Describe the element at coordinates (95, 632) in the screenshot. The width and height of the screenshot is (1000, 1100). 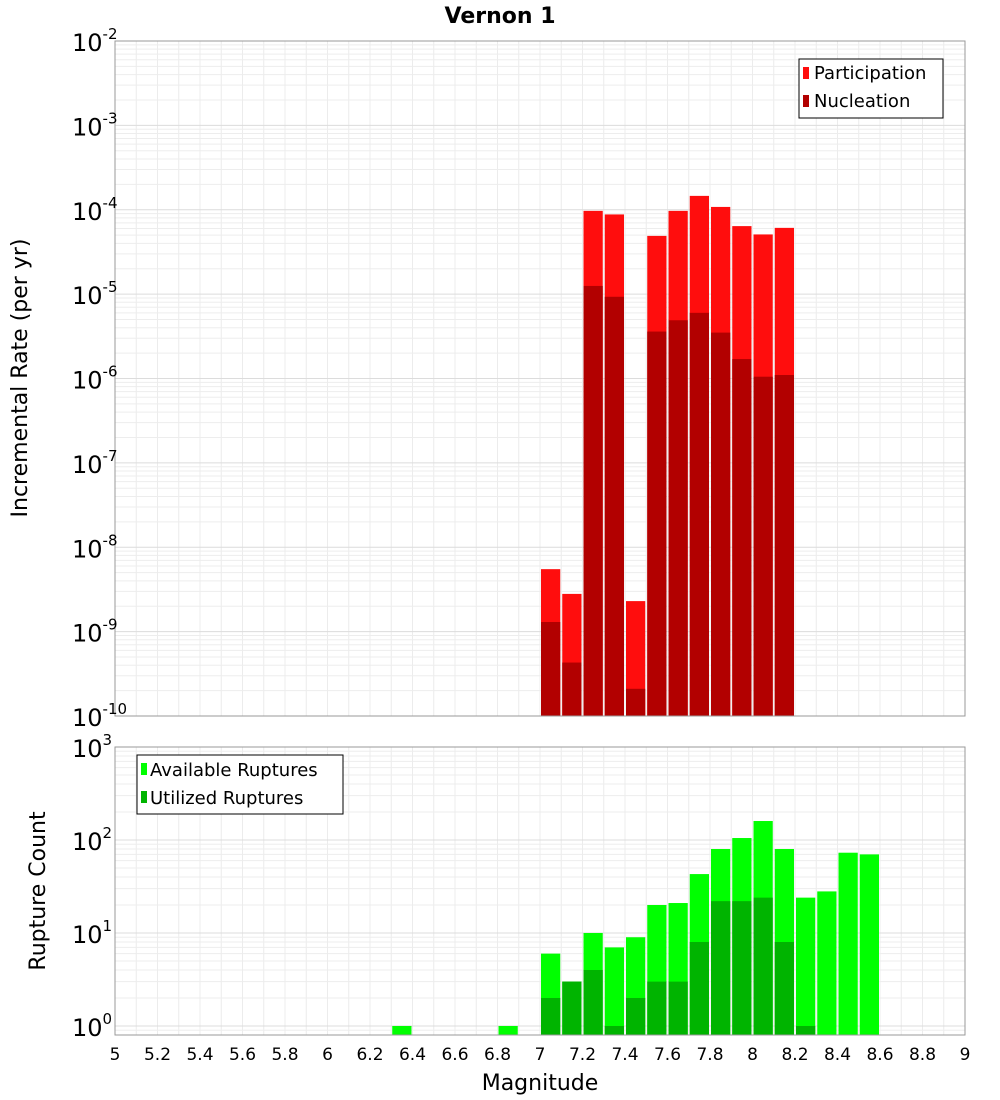
I see `top-y-tick-label: 10⁻⁹` at that location.